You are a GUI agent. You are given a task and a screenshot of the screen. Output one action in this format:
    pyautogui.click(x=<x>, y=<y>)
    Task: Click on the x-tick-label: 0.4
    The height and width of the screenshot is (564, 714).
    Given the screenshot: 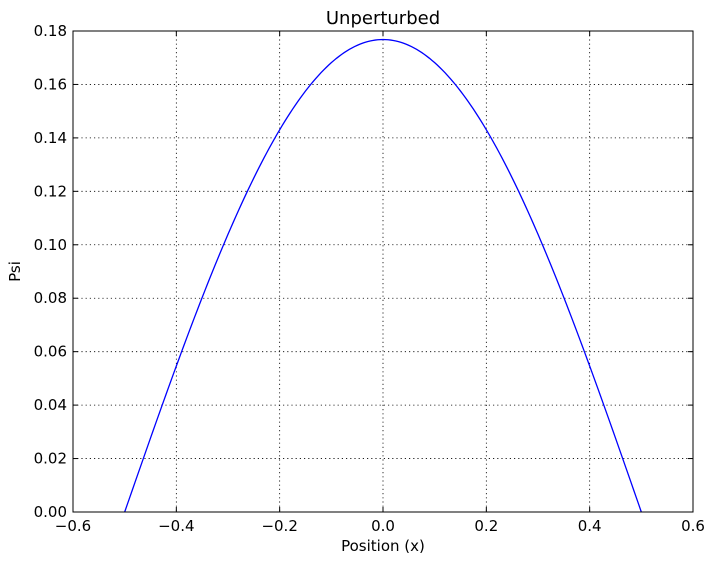 What is the action you would take?
    pyautogui.click(x=590, y=526)
    